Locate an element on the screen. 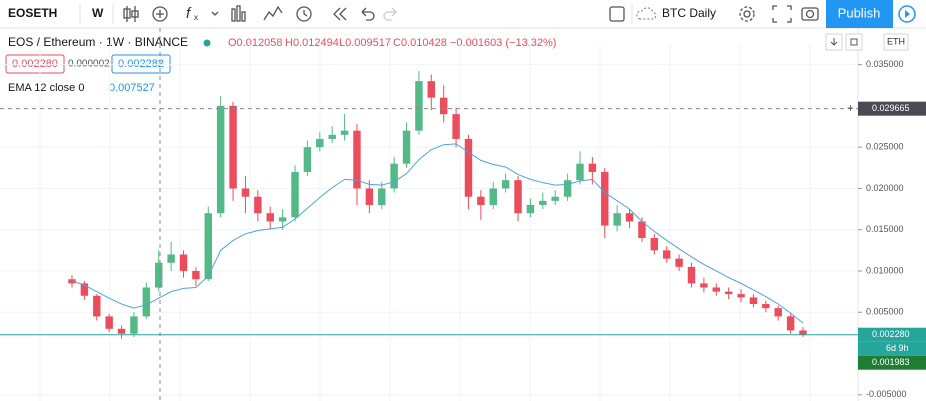  ask-box is located at coordinates (141, 64).